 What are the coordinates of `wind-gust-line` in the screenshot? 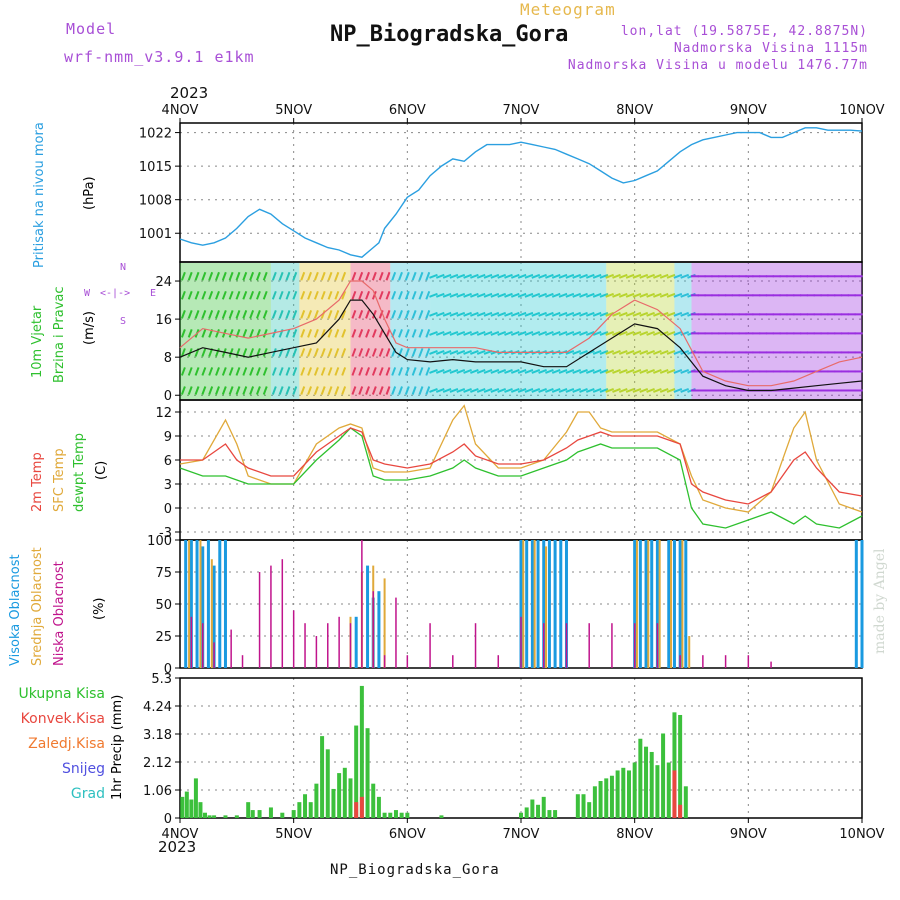 It's located at (521, 333).